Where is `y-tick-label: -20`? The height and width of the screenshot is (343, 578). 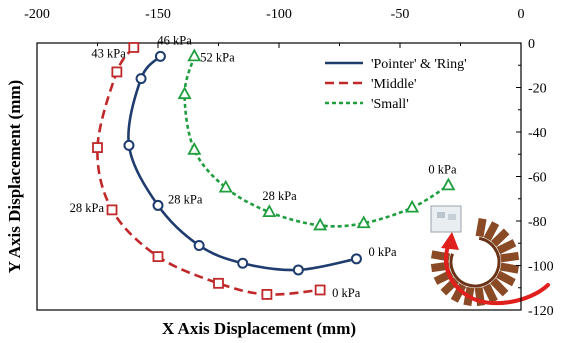
y-tick-label: -20 is located at coordinates (537, 89).